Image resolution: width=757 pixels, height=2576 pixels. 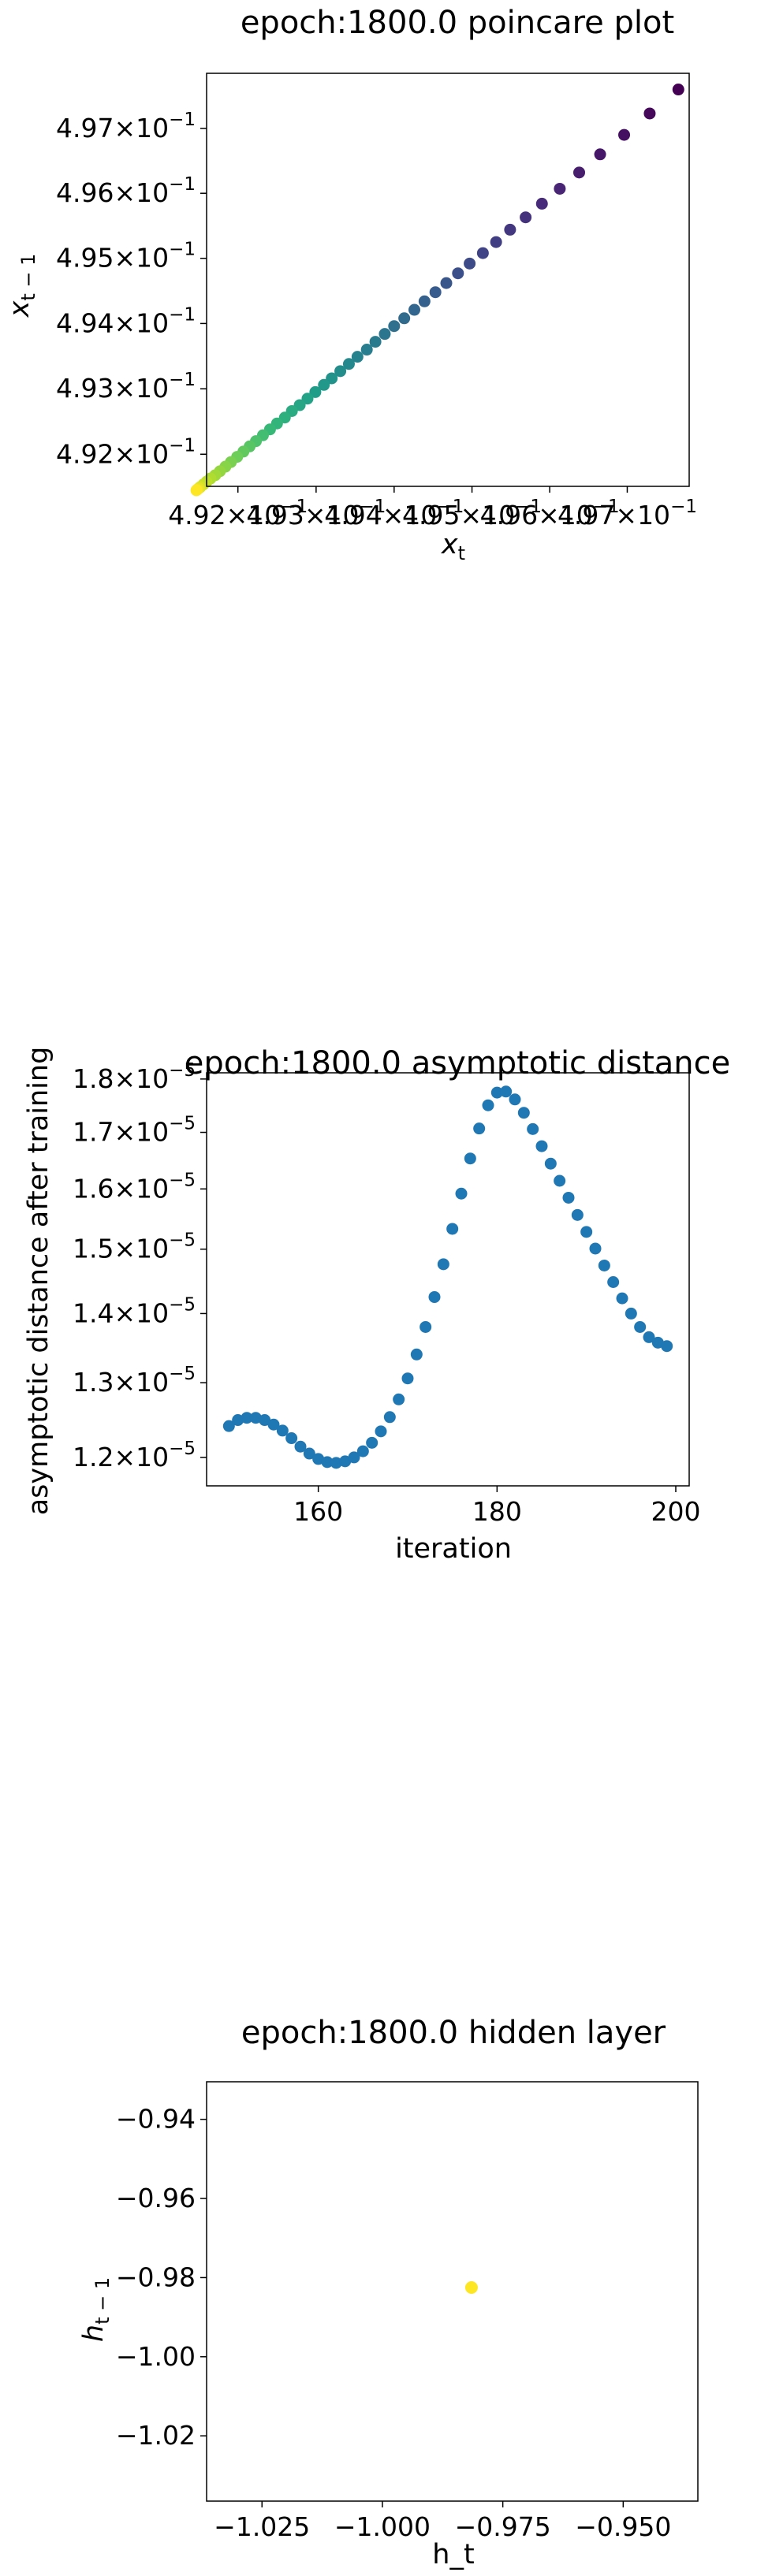 I want to click on x-tick-label: 4.96×10⁻¹, so click(x=550, y=513).